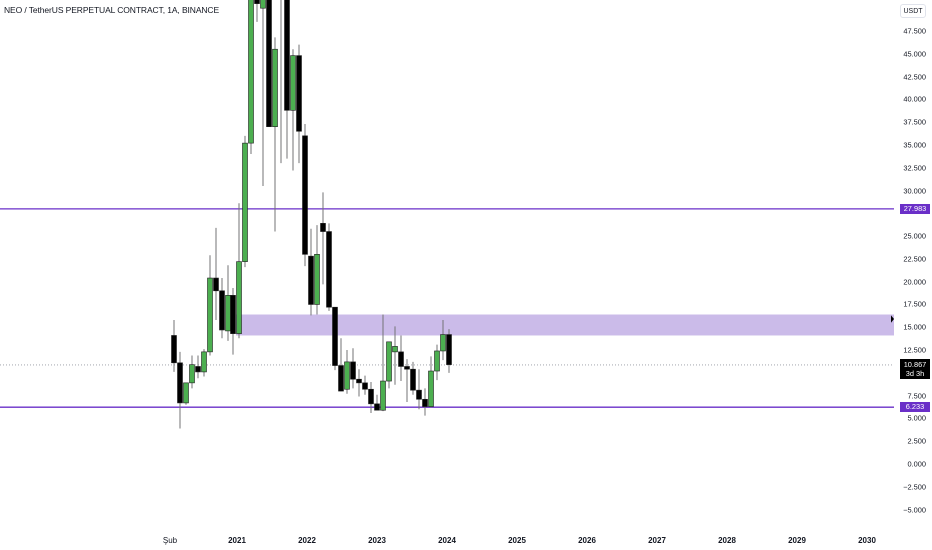 The height and width of the screenshot is (550, 932). What do you see at coordinates (915, 208) in the screenshot?
I see `line-price-tag: 27.983` at bounding box center [915, 208].